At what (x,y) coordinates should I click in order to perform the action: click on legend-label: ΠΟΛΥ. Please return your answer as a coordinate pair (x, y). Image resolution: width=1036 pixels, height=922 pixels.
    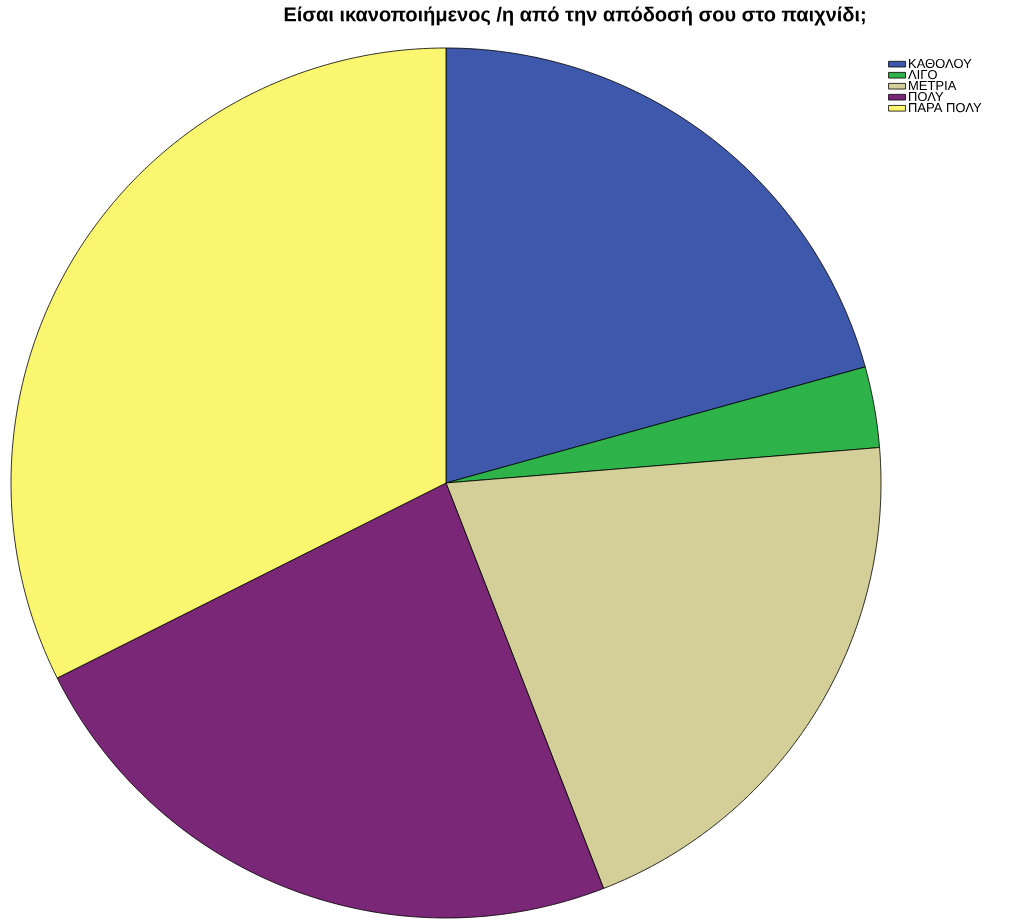
    Looking at the image, I should click on (926, 96).